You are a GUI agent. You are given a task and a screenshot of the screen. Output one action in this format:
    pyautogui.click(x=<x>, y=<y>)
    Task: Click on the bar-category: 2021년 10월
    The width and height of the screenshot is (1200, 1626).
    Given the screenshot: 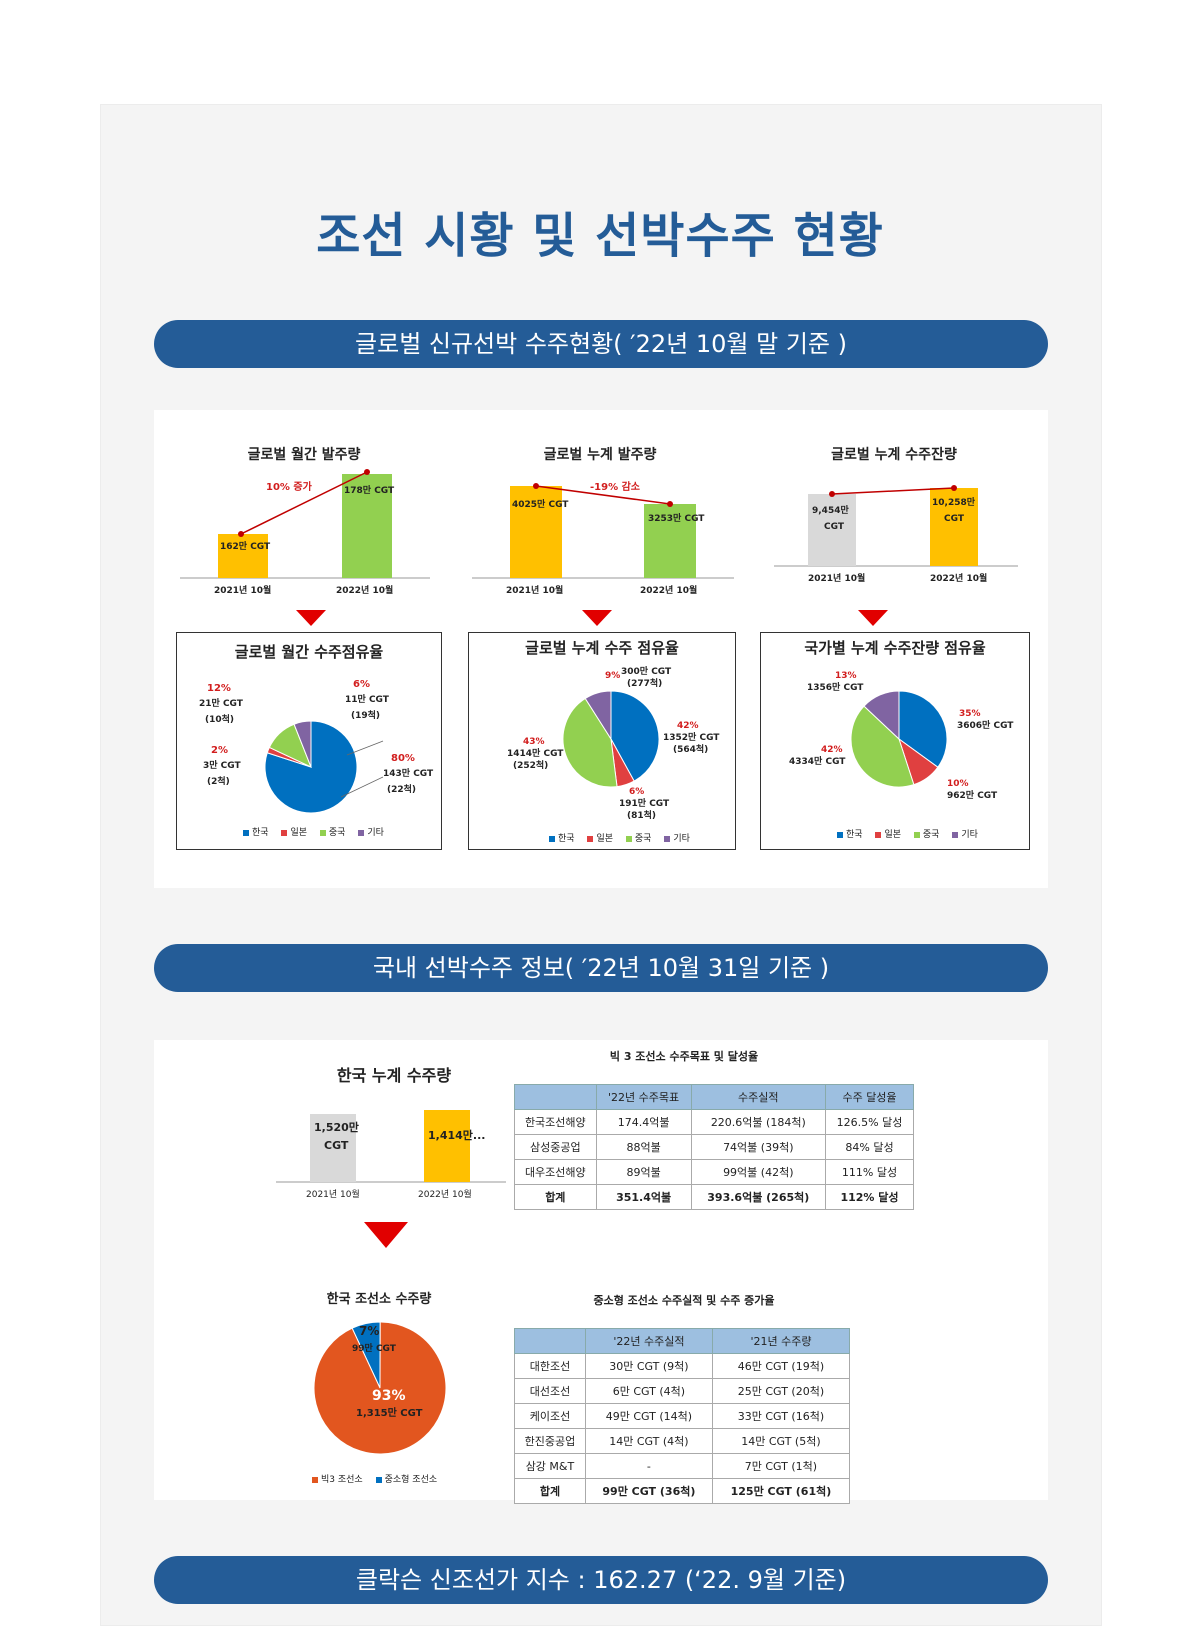 What is the action you would take?
    pyautogui.click(x=535, y=591)
    